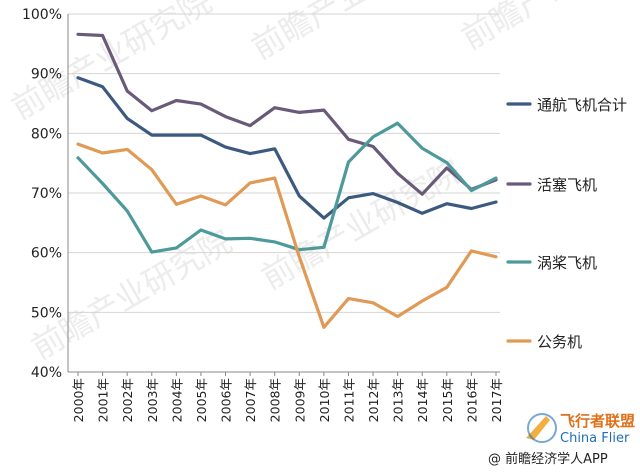 This screenshot has height=472, width=640. Describe the element at coordinates (152, 400) in the screenshot. I see `x-tick-label: 2003年` at that location.